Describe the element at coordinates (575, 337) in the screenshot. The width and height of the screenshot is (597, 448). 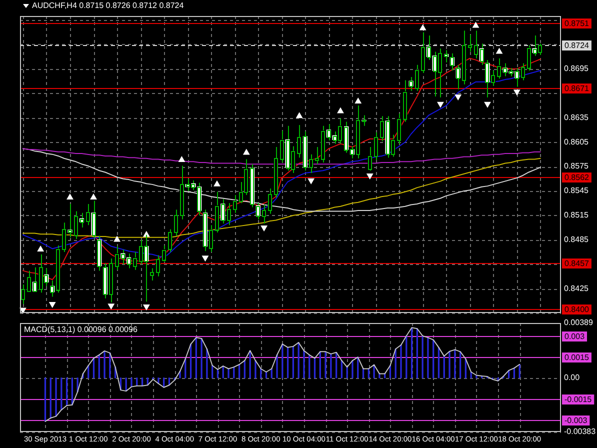
I see `ref-line-label: 0.003` at that location.